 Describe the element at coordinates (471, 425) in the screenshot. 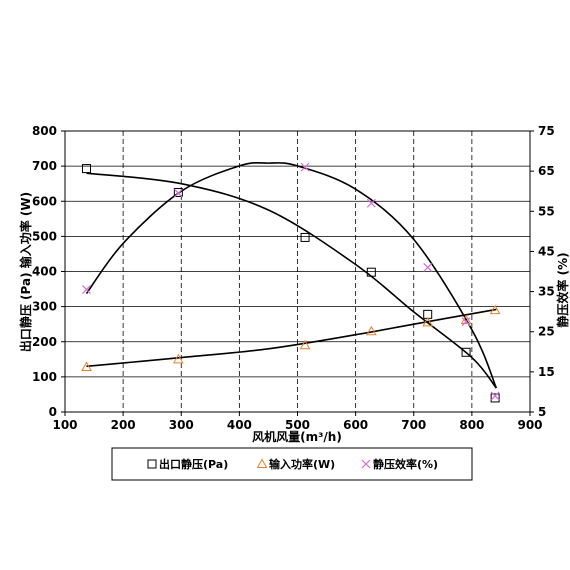

I see `x-tick-label: 800` at that location.